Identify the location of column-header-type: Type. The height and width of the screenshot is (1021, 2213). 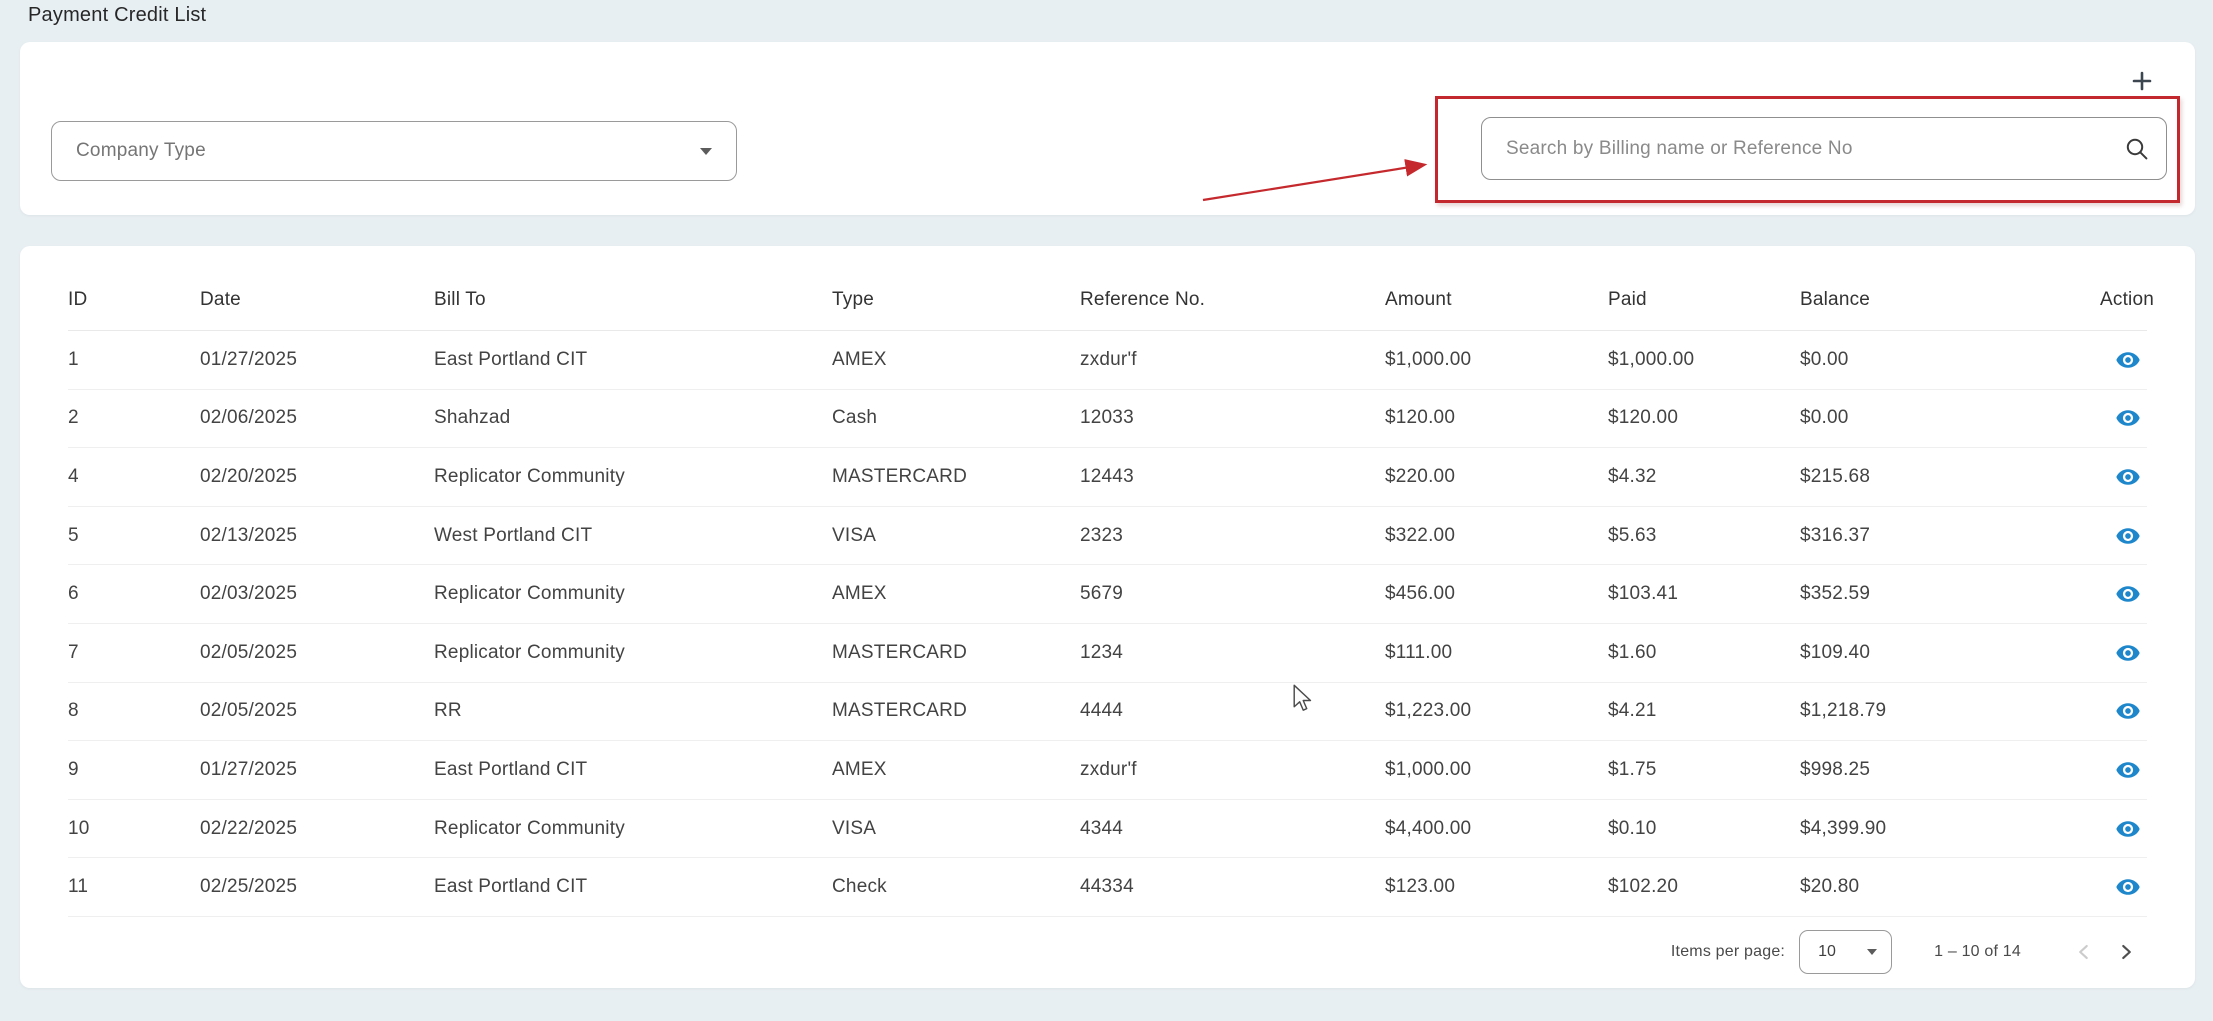
(853, 299).